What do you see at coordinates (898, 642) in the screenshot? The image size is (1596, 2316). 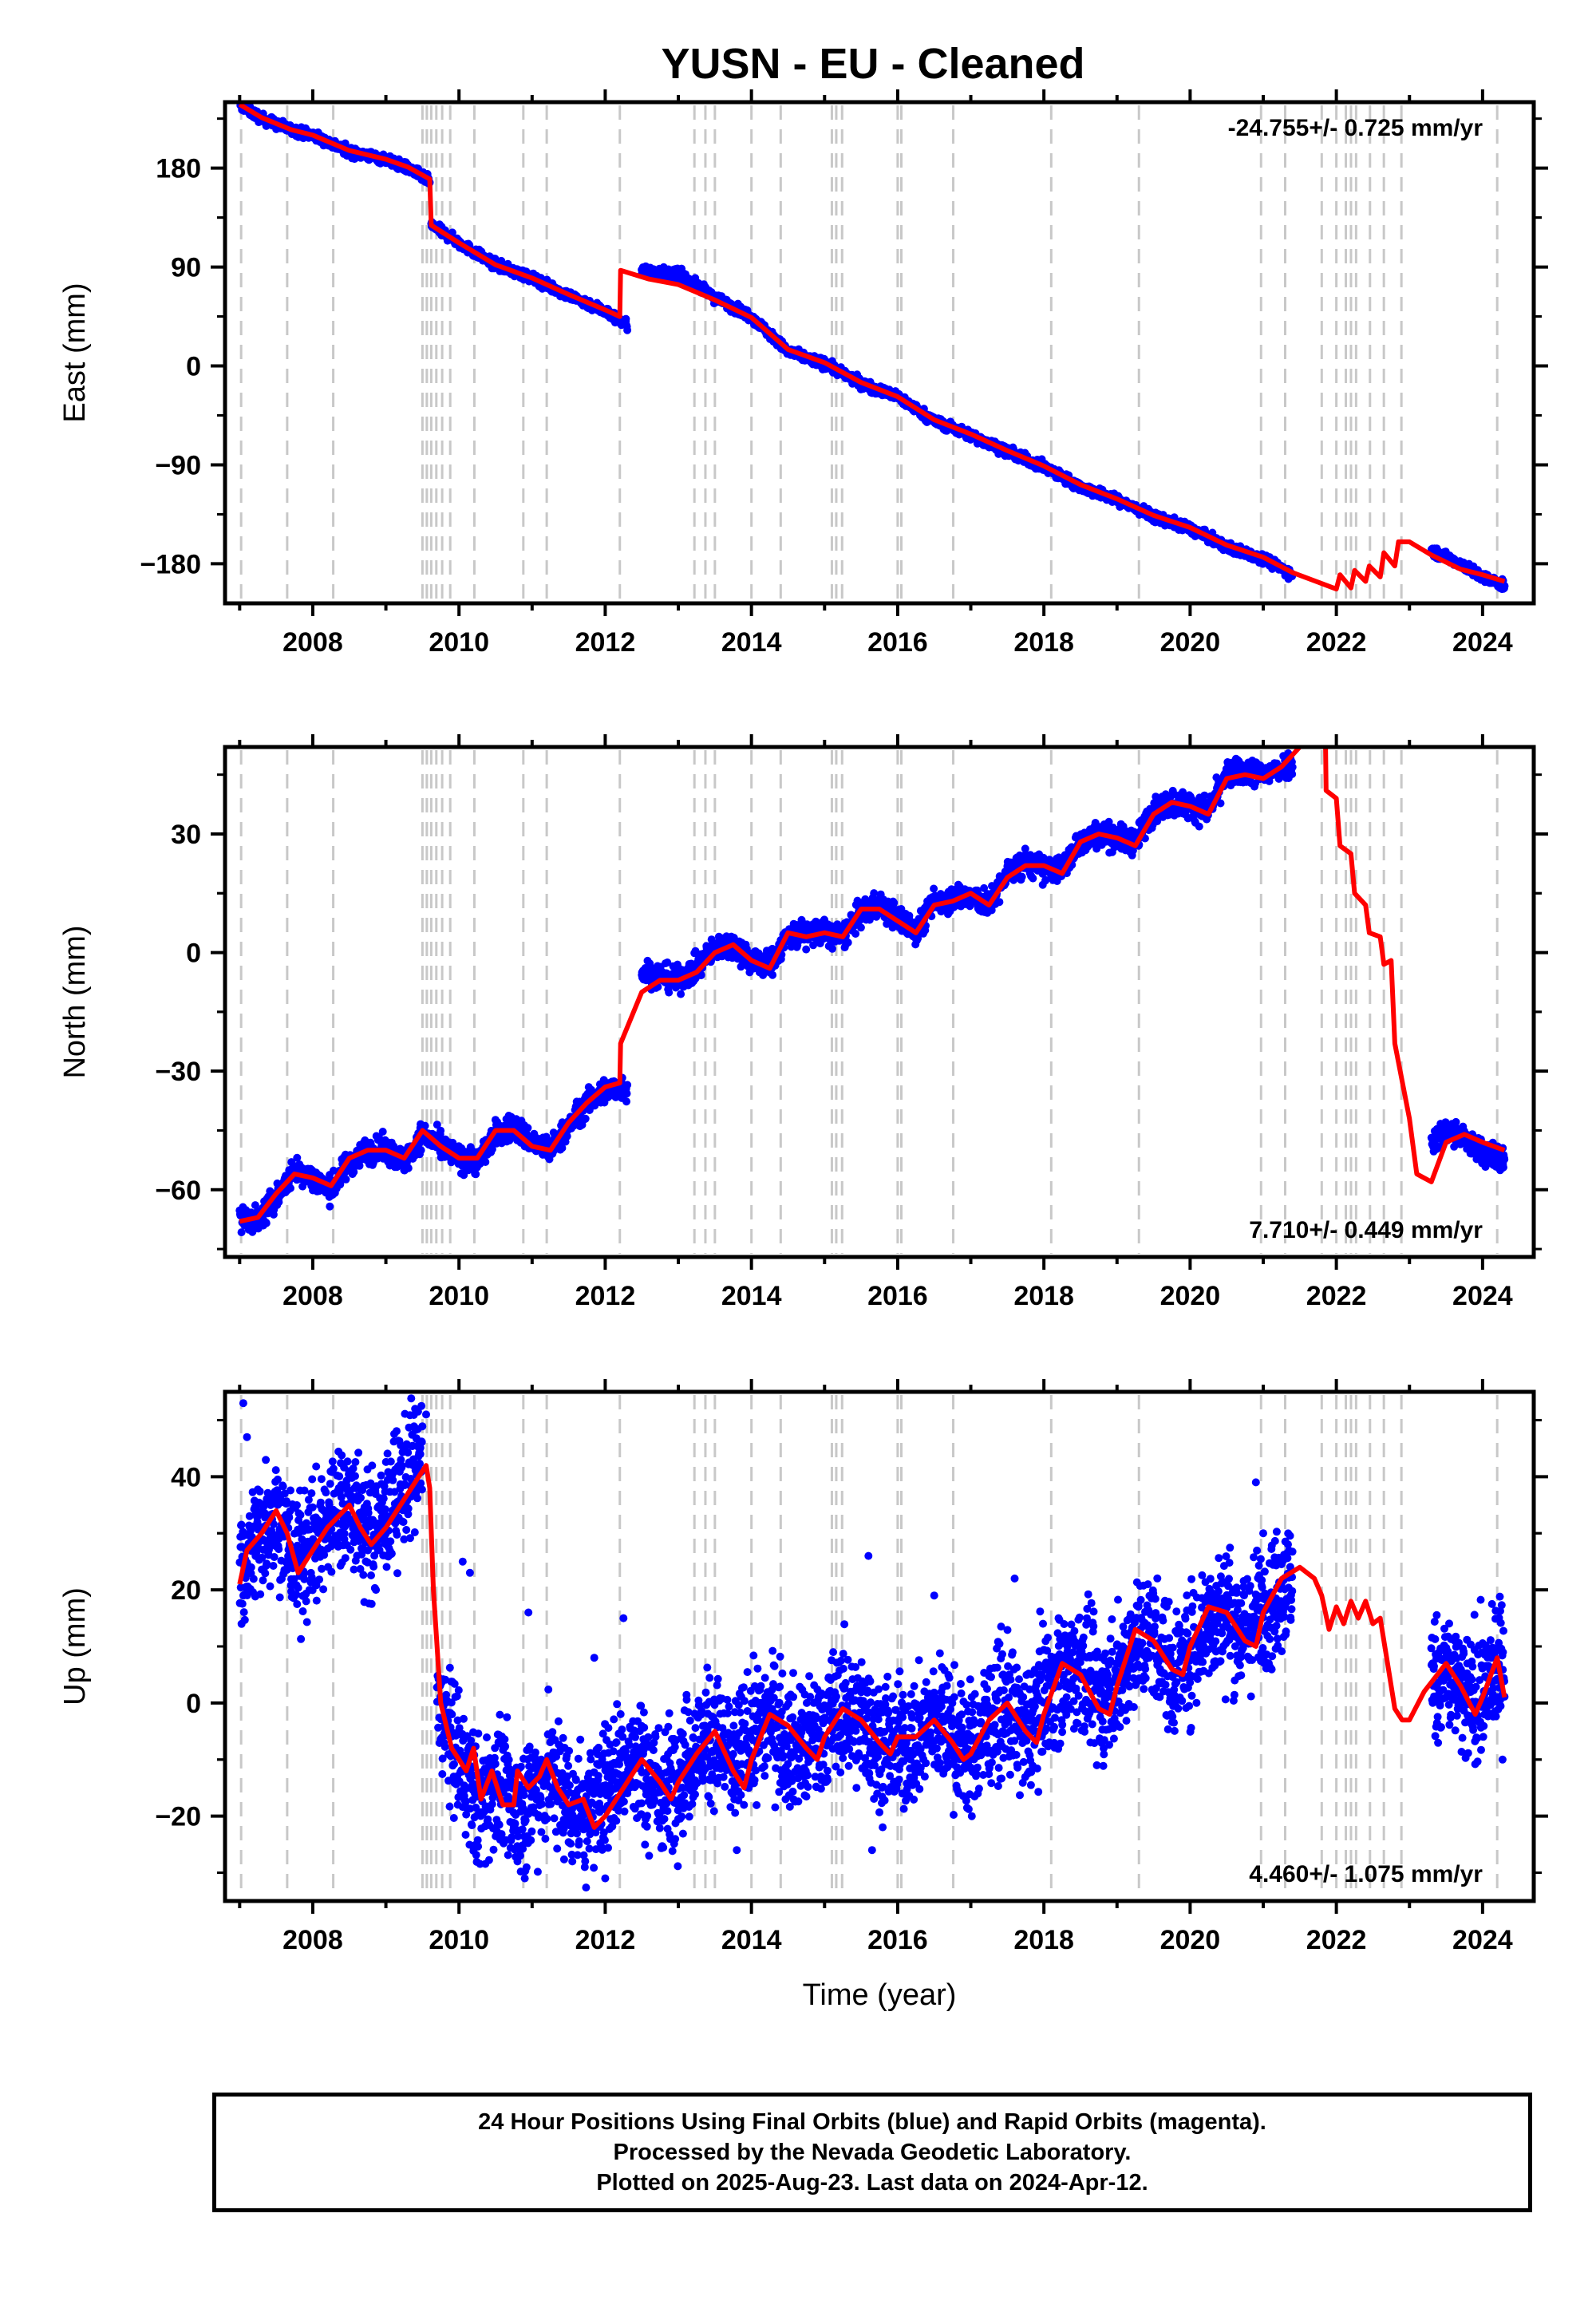 I see `x-tick-label: 2016` at bounding box center [898, 642].